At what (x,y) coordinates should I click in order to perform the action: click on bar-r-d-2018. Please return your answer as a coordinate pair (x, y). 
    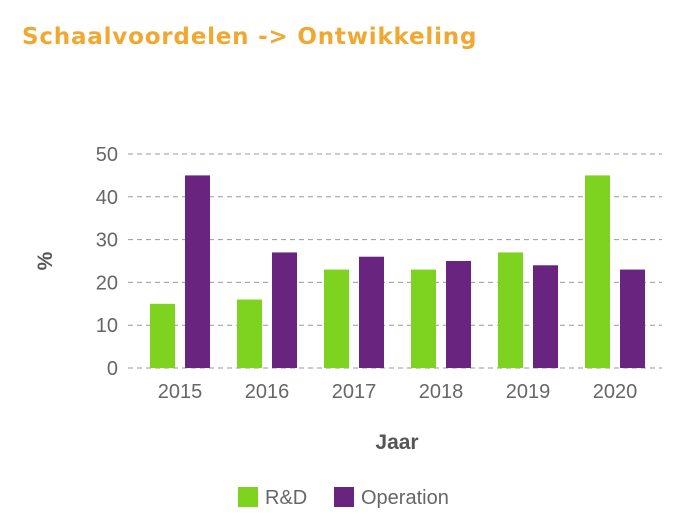
    Looking at the image, I should click on (423, 318).